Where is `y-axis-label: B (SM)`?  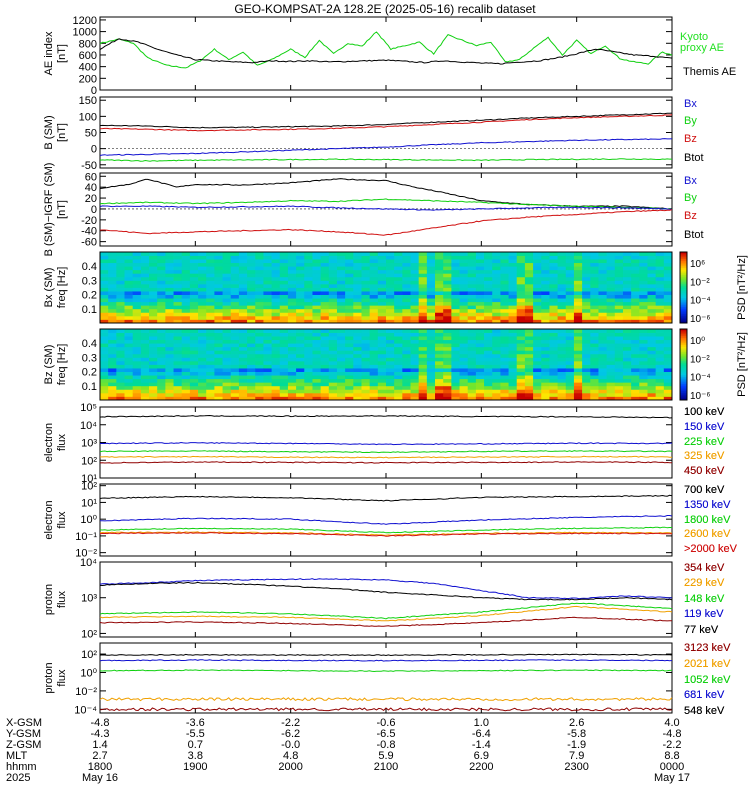
y-axis-label: B (SM) is located at coordinates (49, 132).